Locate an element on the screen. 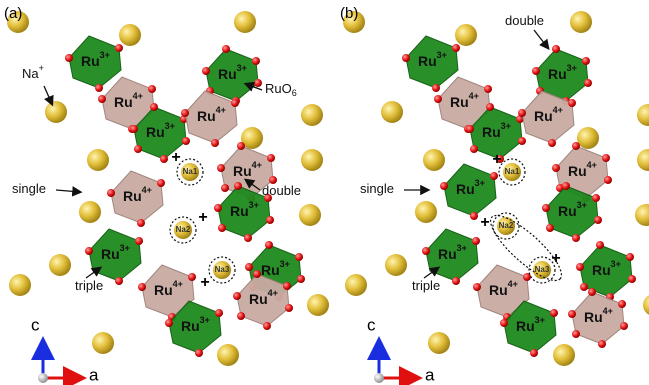  annotation: RuO6 is located at coordinates (281, 89).